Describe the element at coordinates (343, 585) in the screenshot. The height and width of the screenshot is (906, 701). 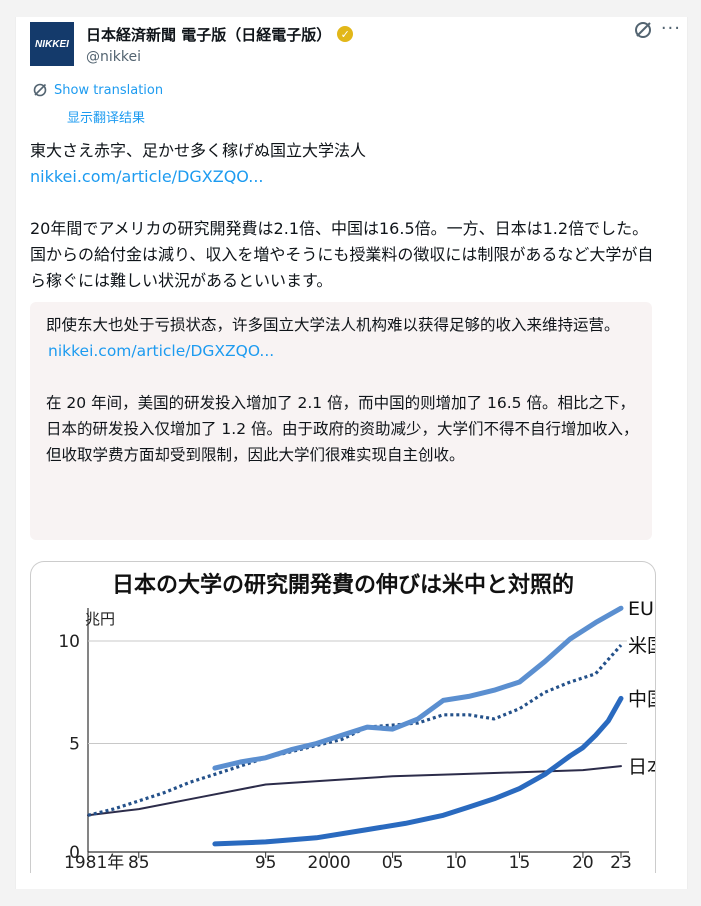
I see `chart-title: 日本の大学の研究開発費の伸びは米中と対照的` at that location.